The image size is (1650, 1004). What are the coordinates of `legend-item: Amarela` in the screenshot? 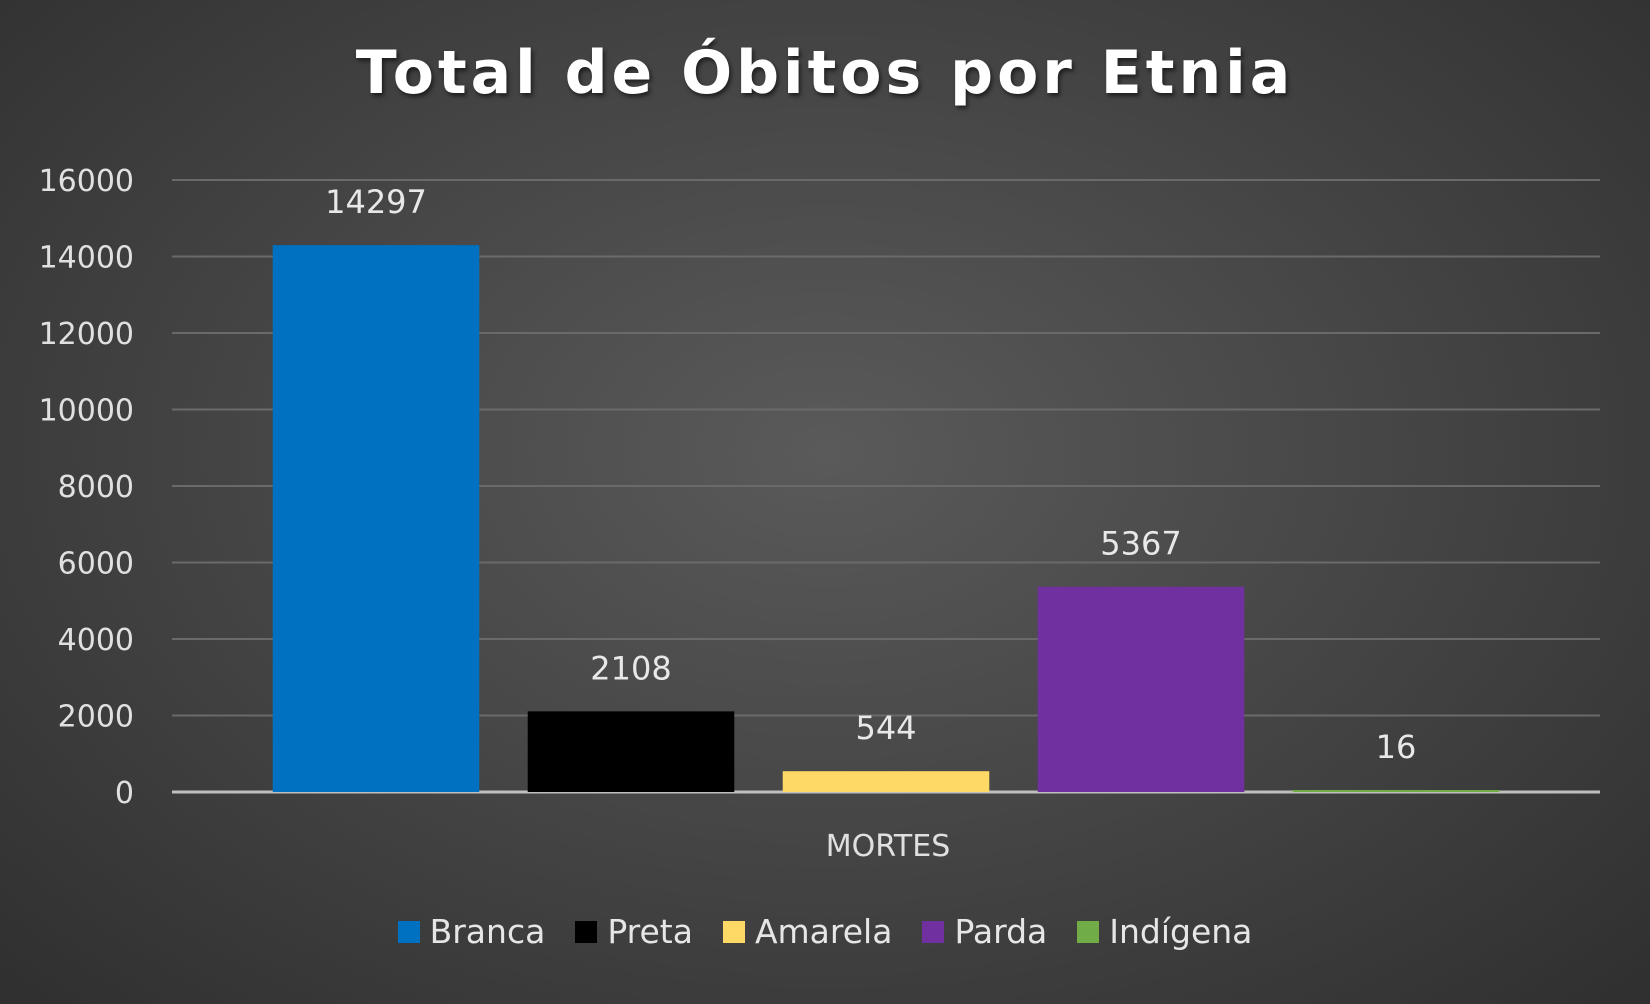 It's located at (807, 931).